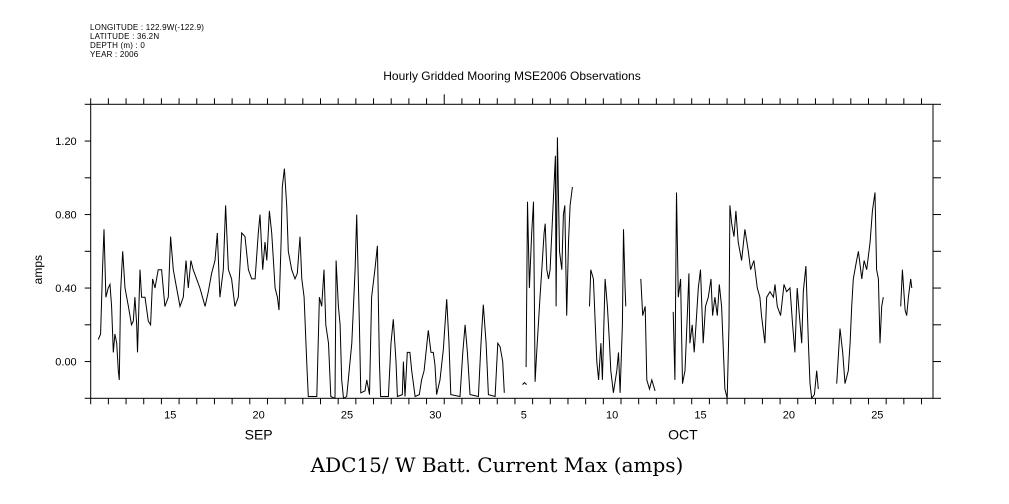  I want to click on y-tick-label: 1.20, so click(65, 142).